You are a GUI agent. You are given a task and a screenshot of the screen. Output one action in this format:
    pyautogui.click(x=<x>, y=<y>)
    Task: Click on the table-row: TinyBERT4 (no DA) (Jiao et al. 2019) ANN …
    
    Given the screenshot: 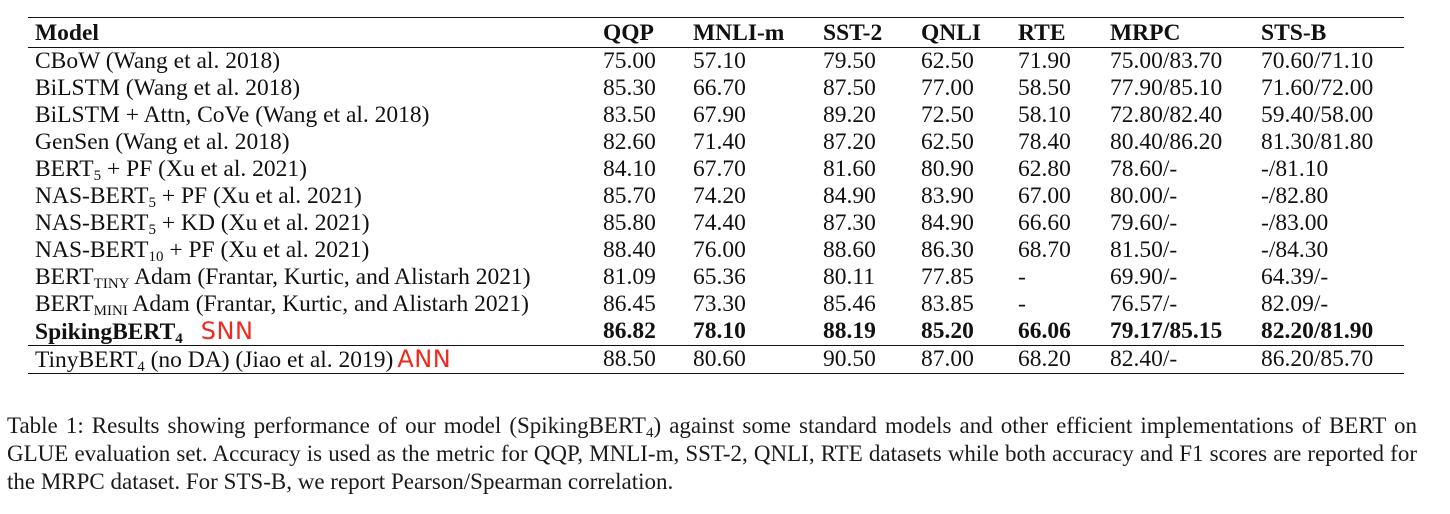 What is the action you would take?
    pyautogui.click(x=716, y=360)
    